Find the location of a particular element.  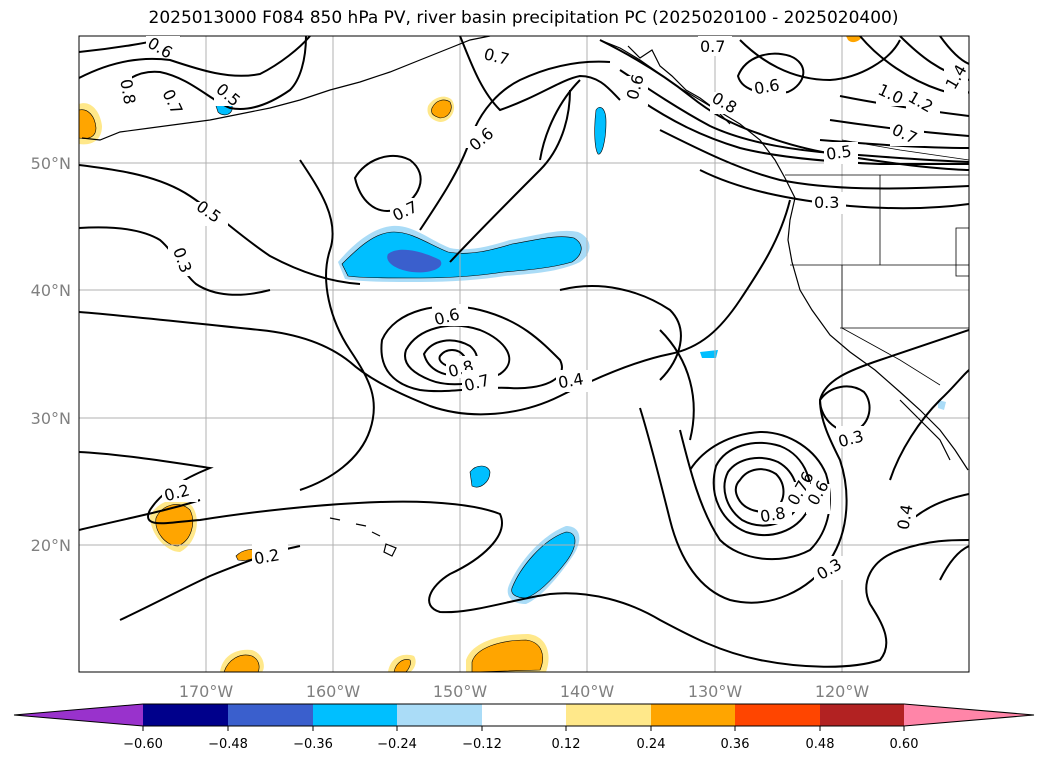

contour-label: 0.7 is located at coordinates (712, 46).